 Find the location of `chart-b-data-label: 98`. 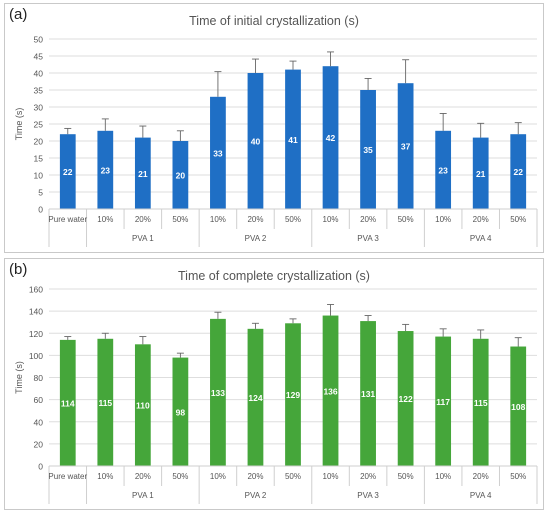

chart-b-data-label: 98 is located at coordinates (181, 412).